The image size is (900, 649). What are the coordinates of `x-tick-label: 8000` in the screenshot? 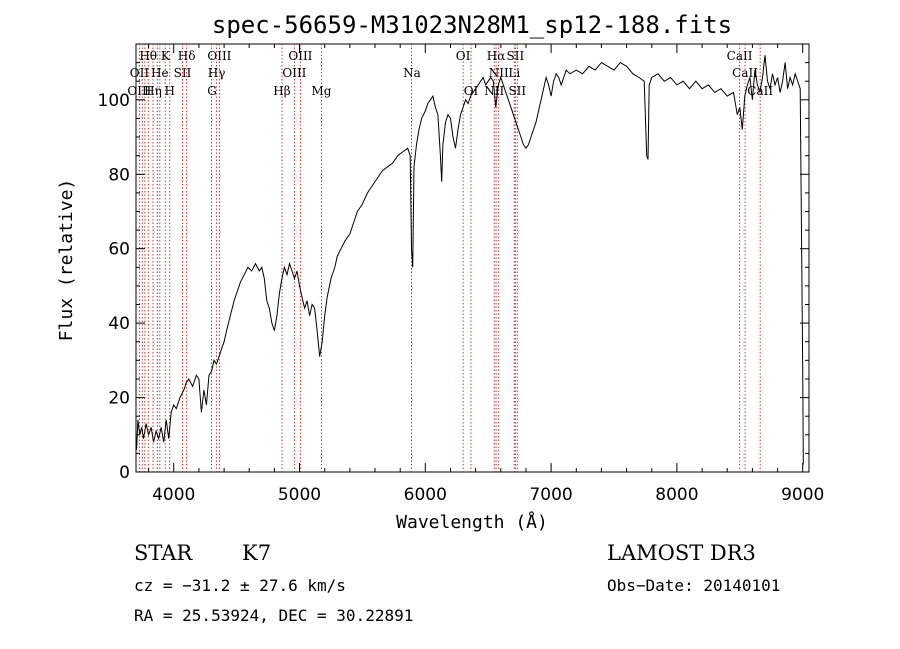 It's located at (676, 495).